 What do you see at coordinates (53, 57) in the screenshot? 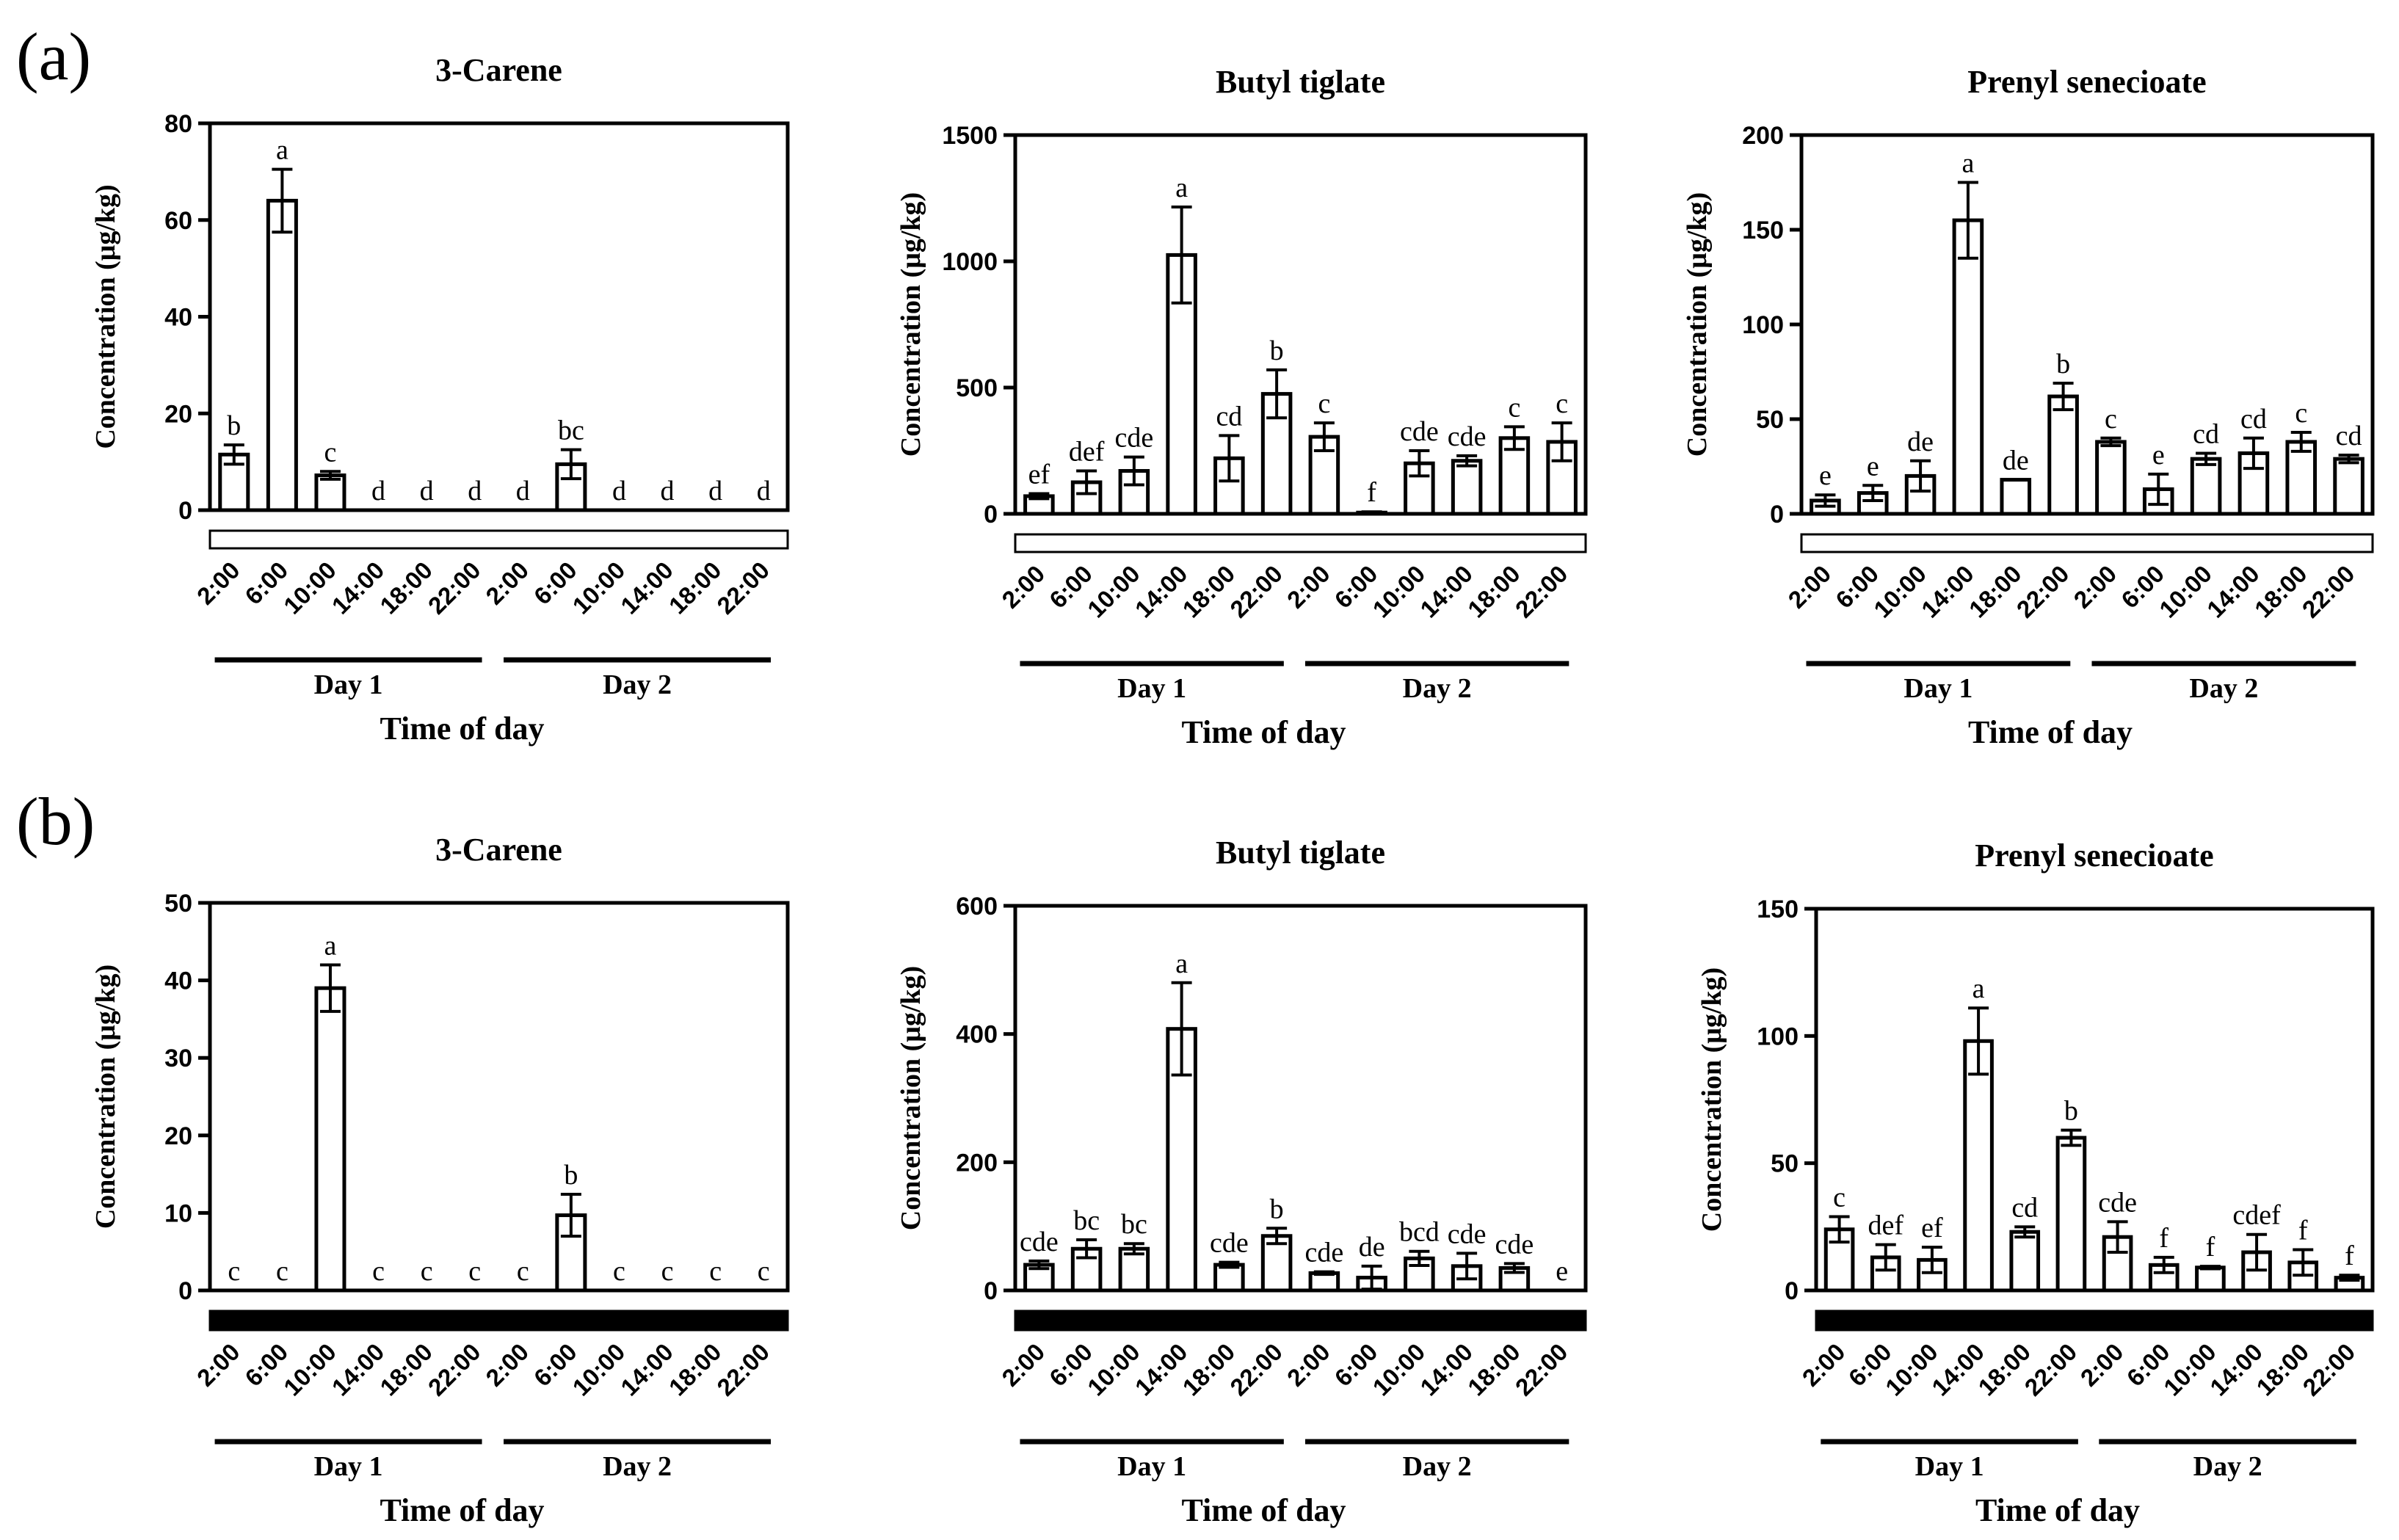
I see `panel-label-a: (a)` at bounding box center [53, 57].